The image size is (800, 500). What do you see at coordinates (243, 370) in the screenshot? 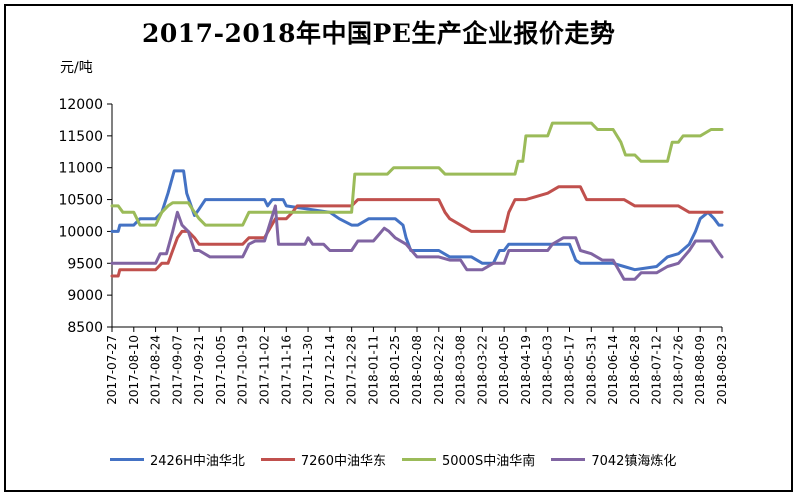
I see `x-tick-label: 2017-10-19` at bounding box center [243, 370].